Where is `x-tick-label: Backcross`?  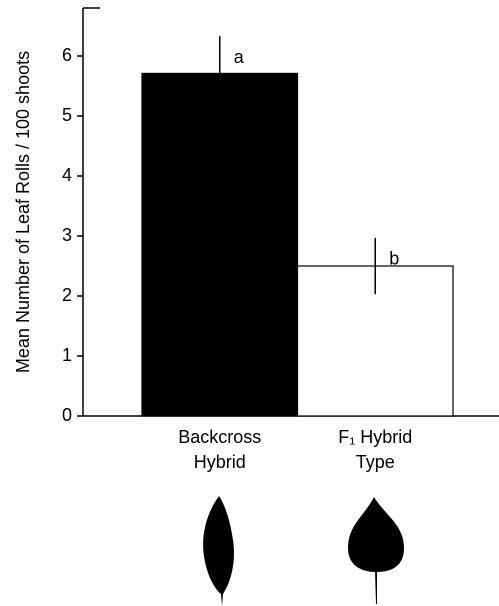
x-tick-label: Backcross is located at coordinates (219, 437).